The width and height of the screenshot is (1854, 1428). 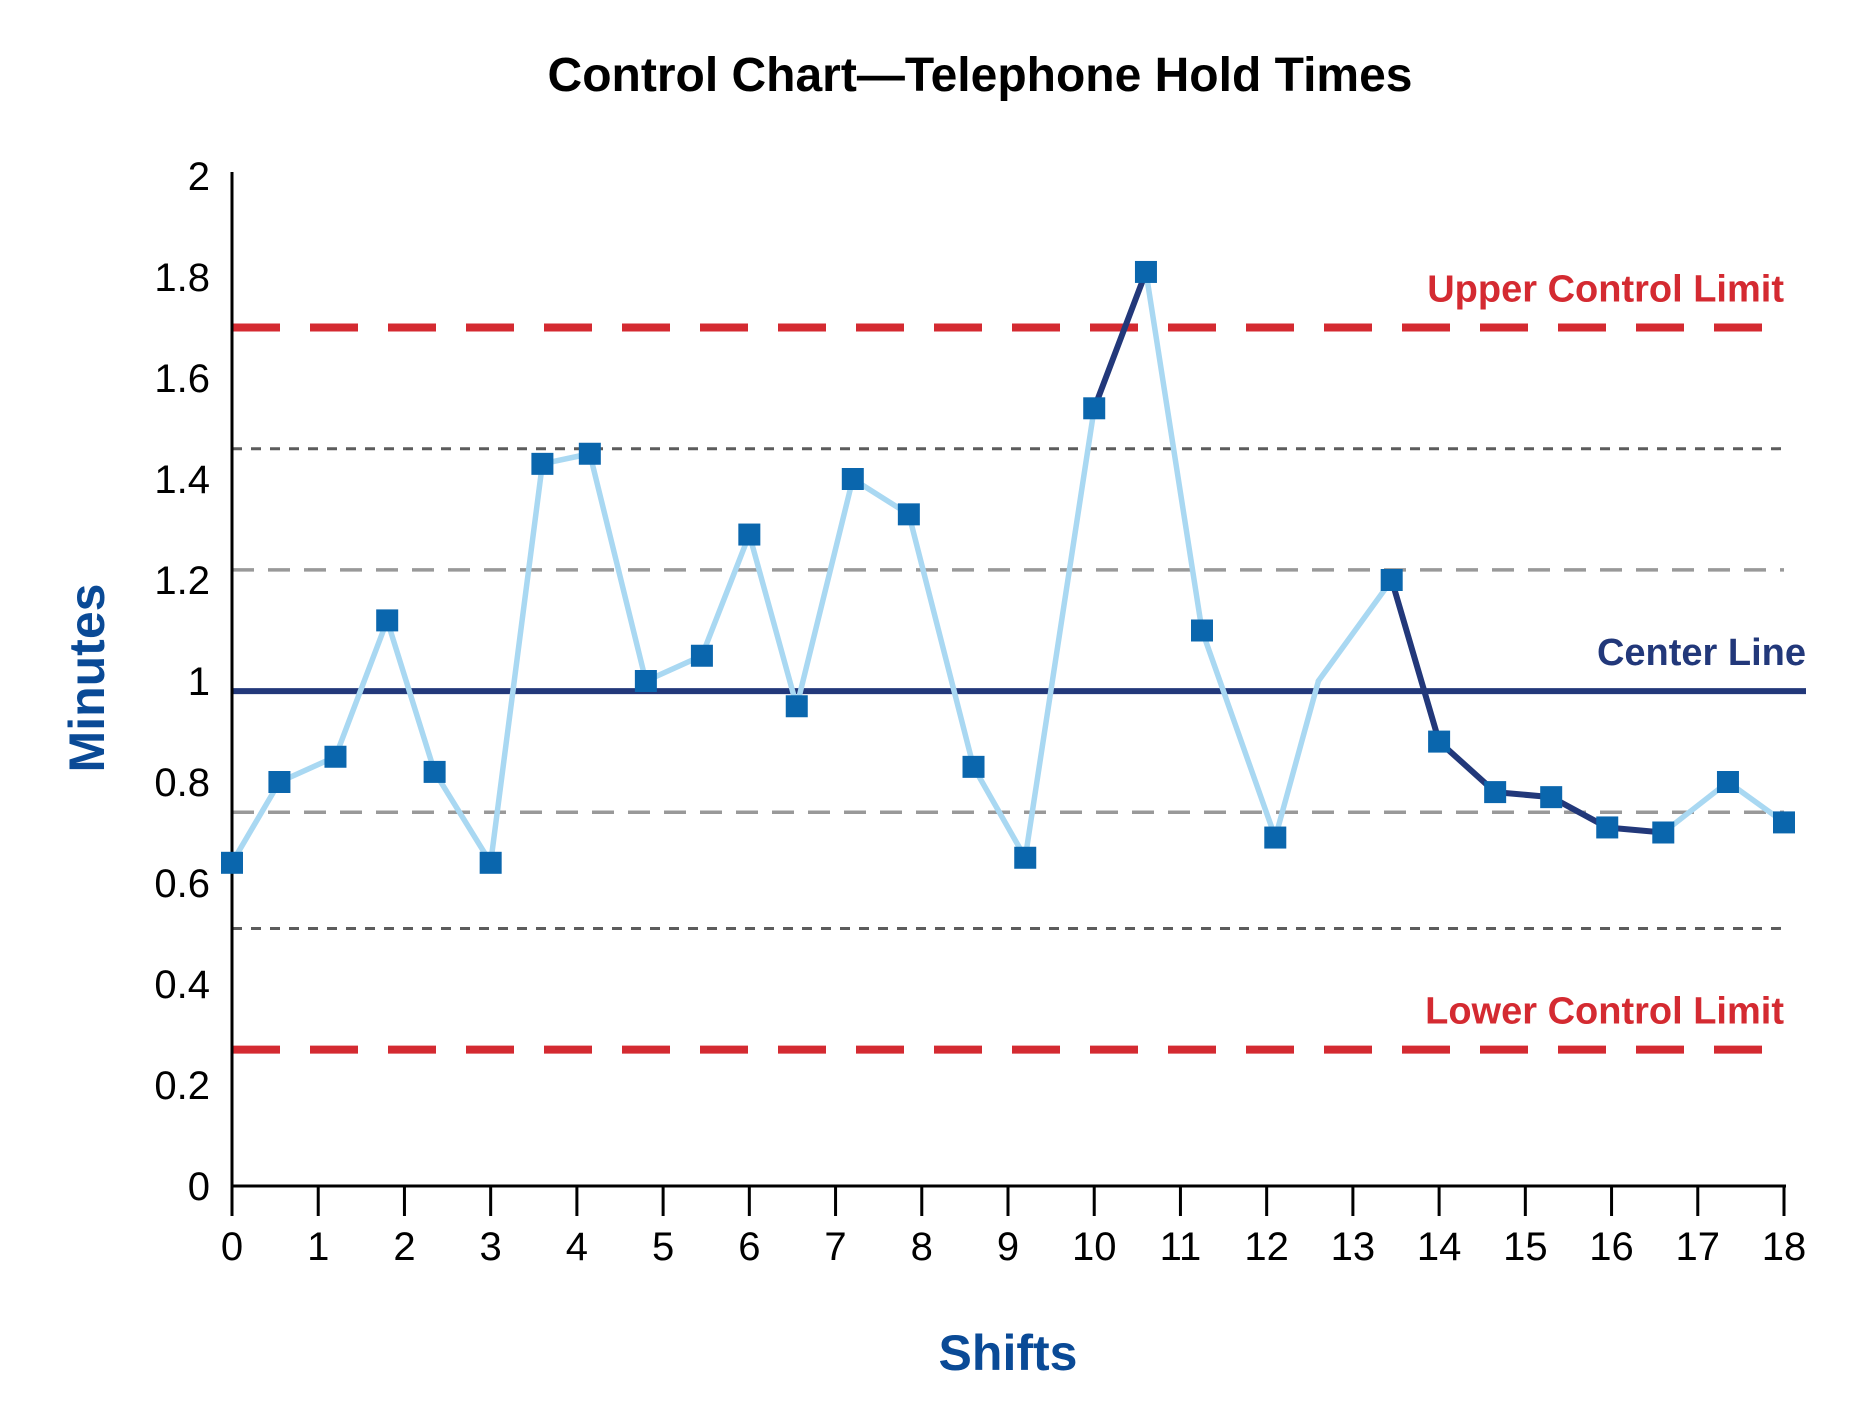 What do you see at coordinates (1008, 1247) in the screenshot?
I see `x-tick-label: 9` at bounding box center [1008, 1247].